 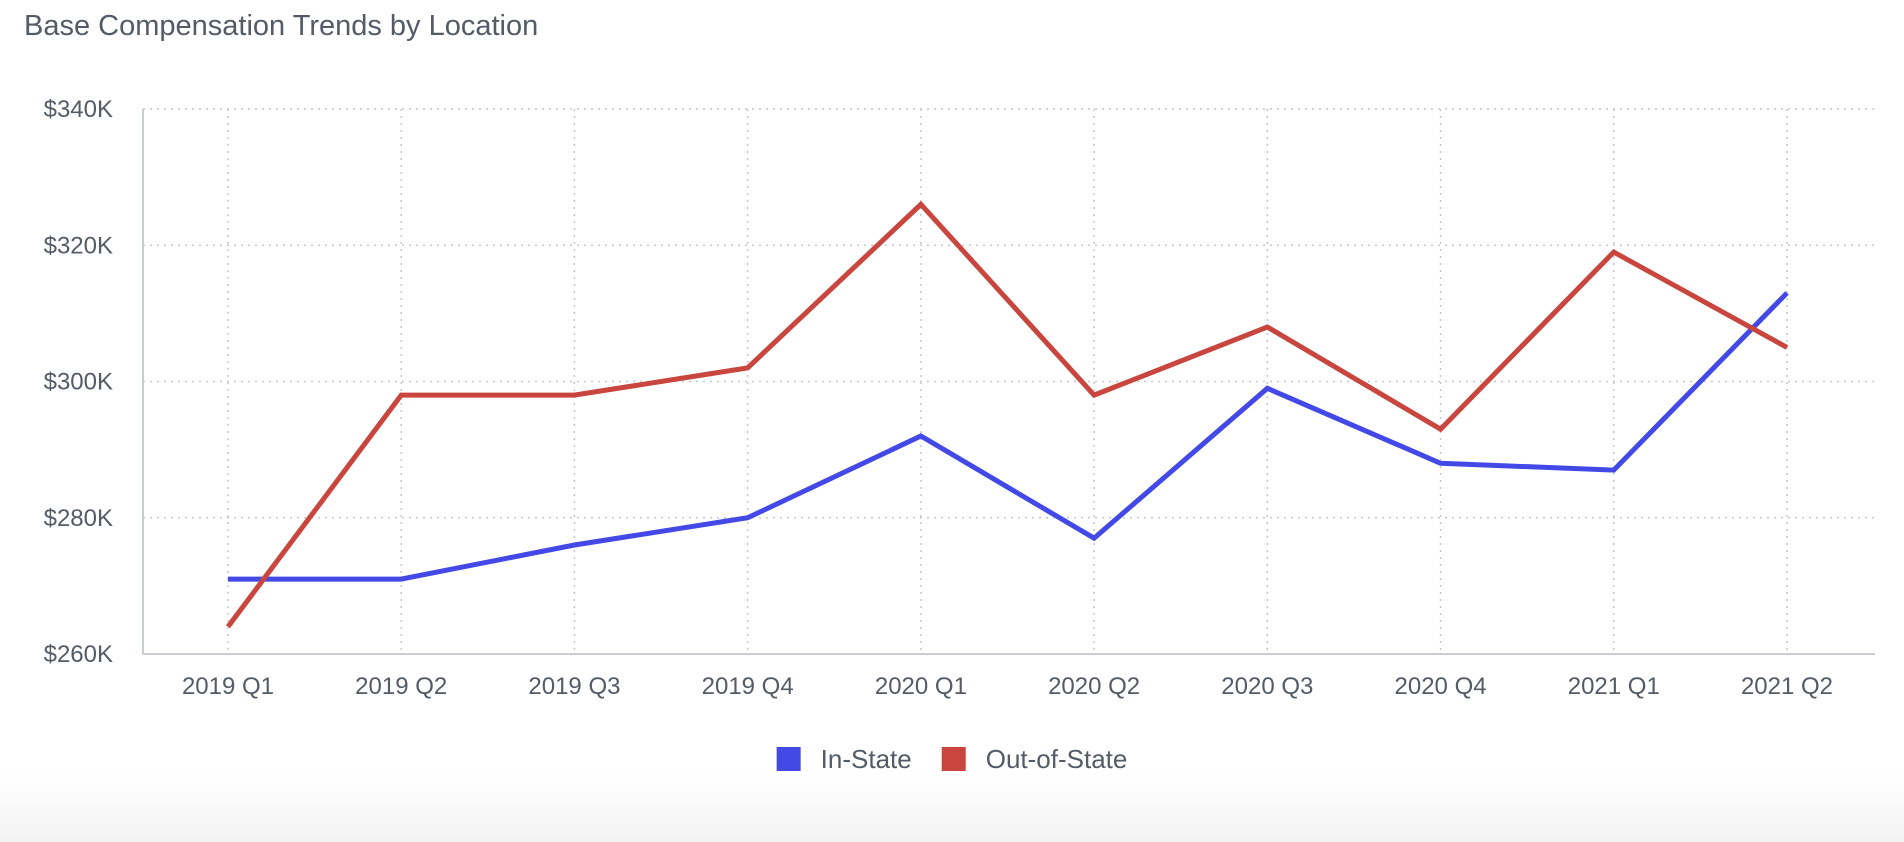 I want to click on x-tick-label: 2021 Q2, so click(x=1787, y=686).